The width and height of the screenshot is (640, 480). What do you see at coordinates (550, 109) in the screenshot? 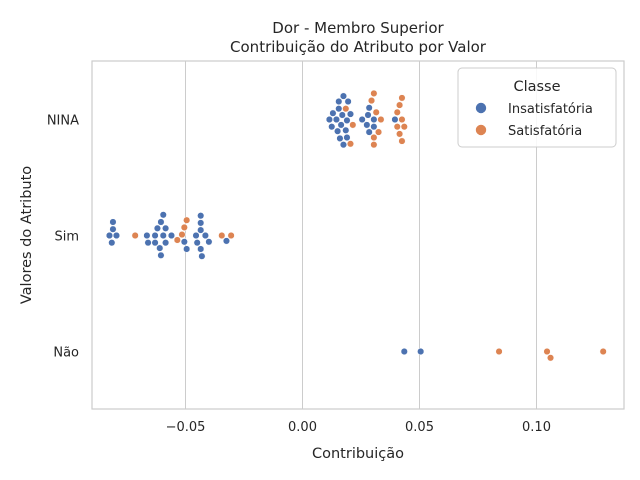
I see `legend-label-insatisfatoria: Insatisfatória` at bounding box center [550, 109].